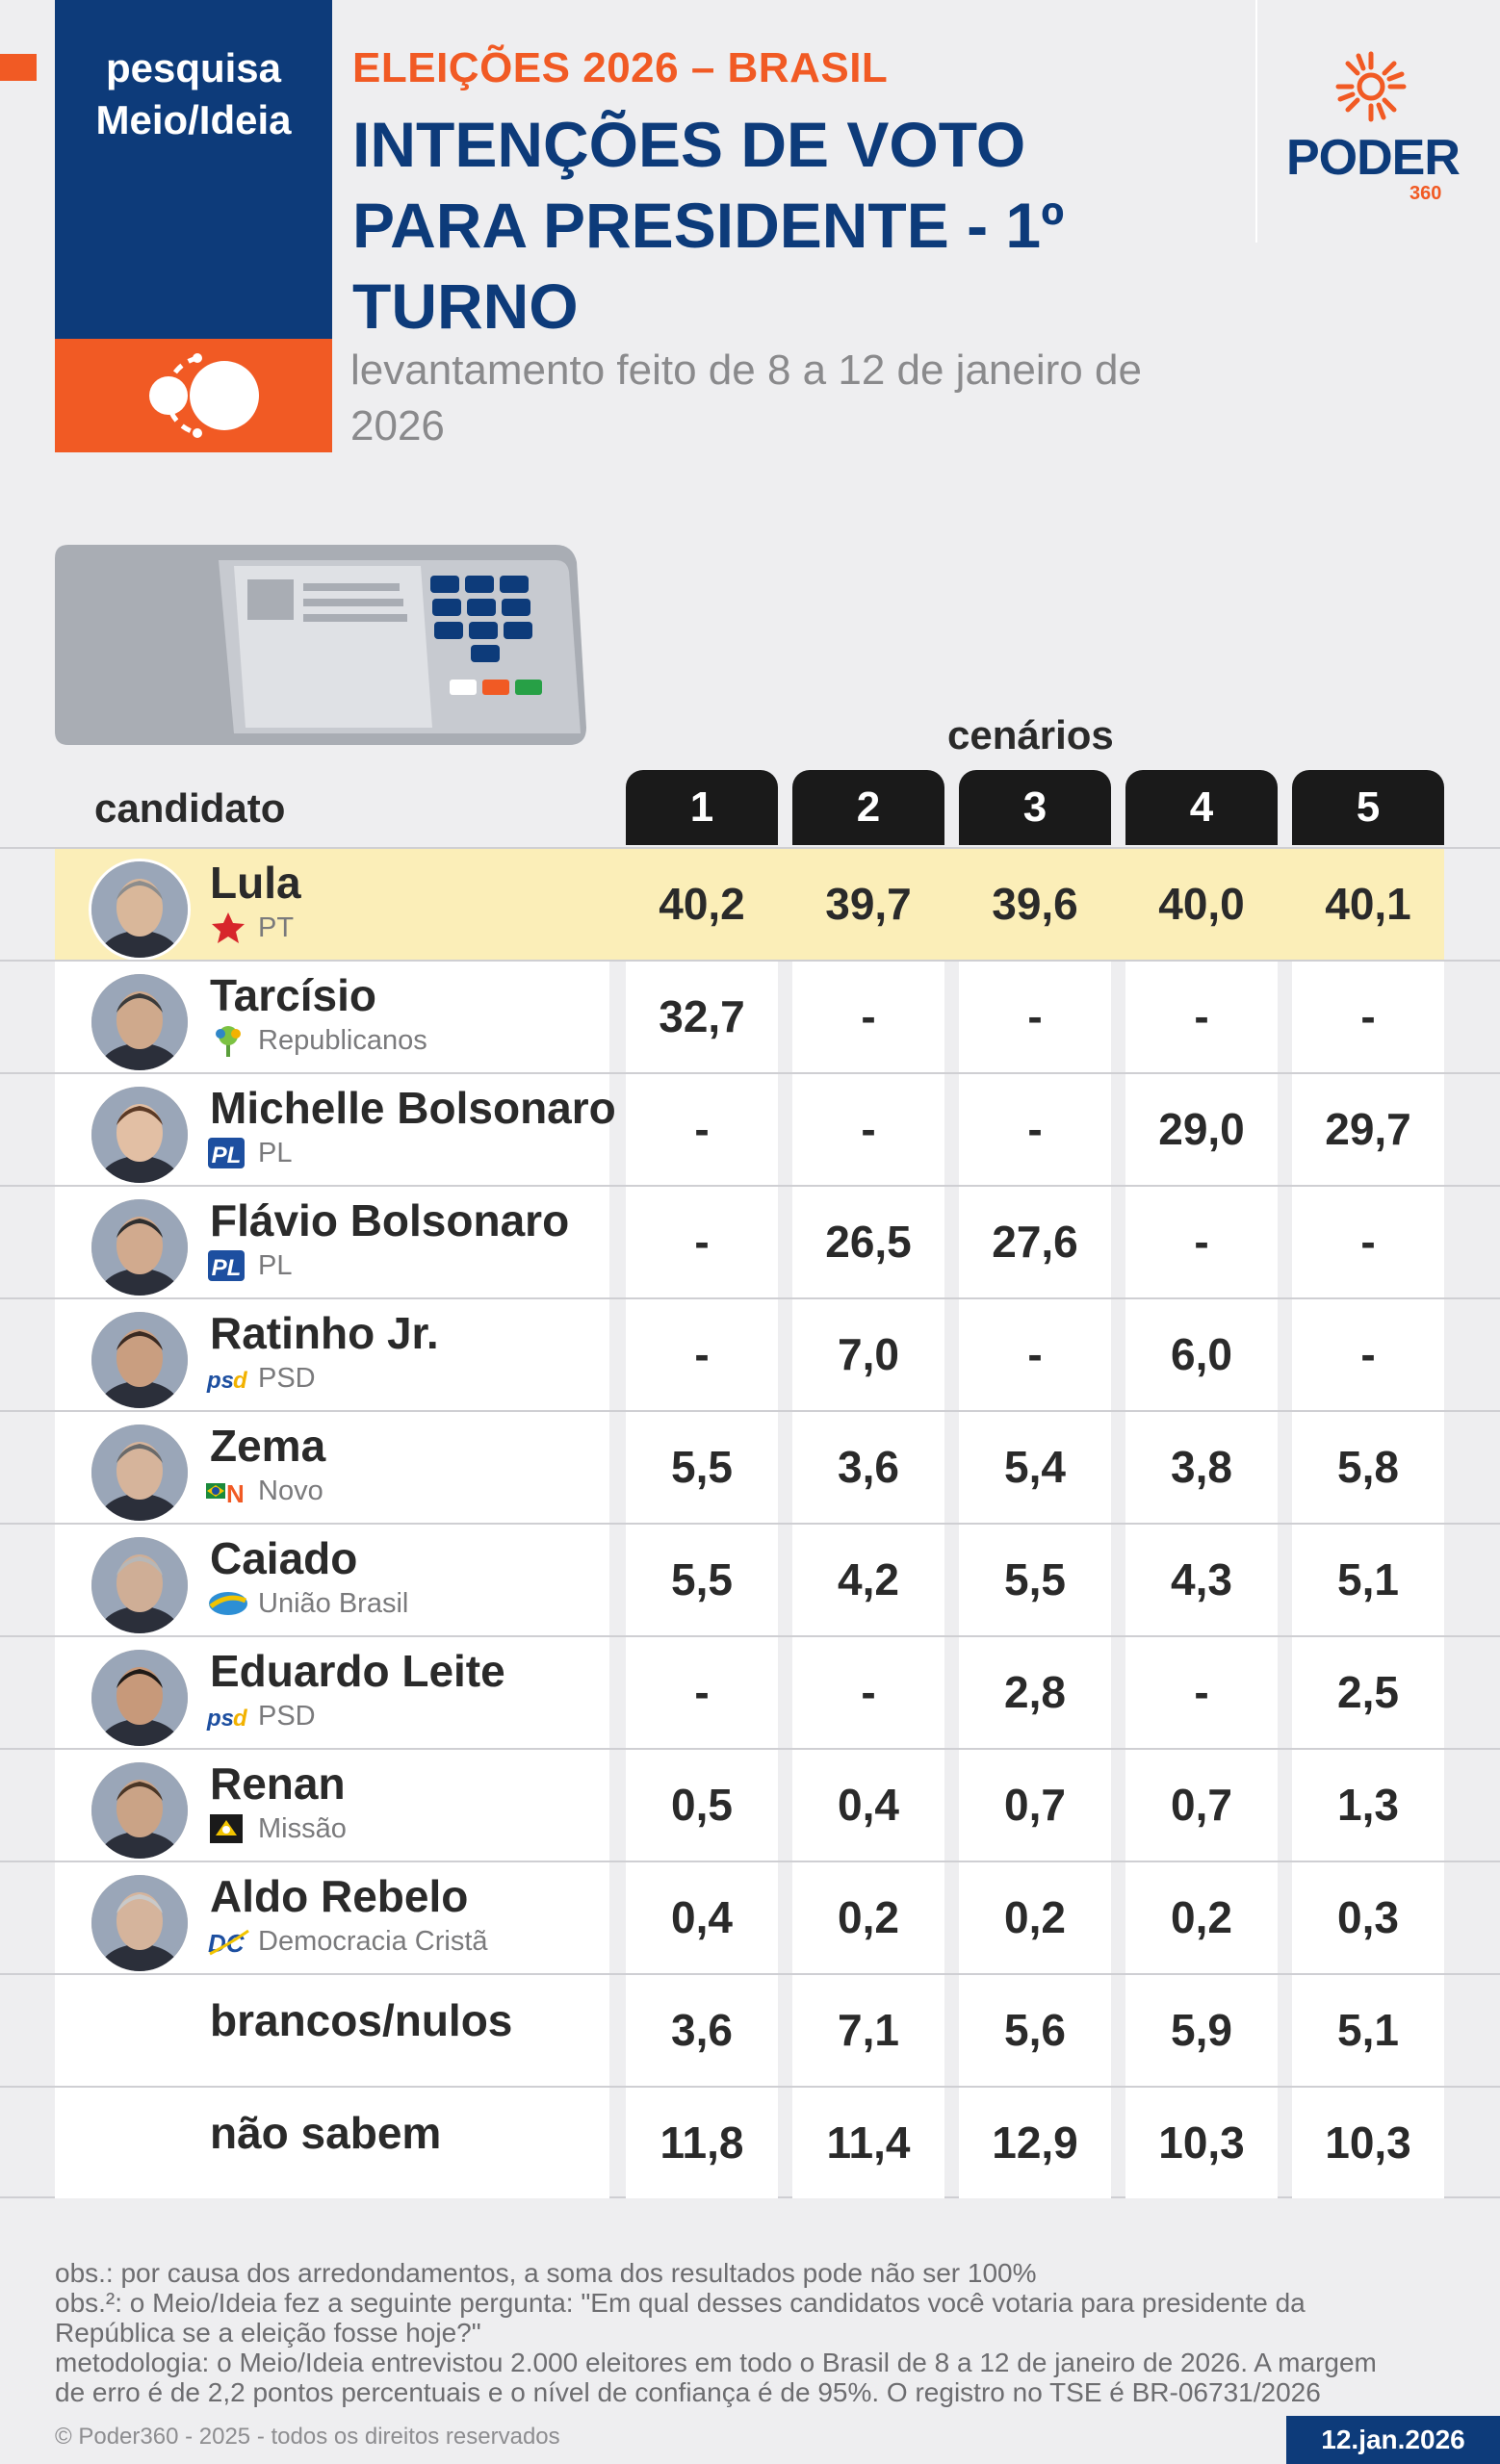 This screenshot has width=1500, height=2464. I want to click on value-cell-scenario-4: 0,7, so click(1201, 1805).